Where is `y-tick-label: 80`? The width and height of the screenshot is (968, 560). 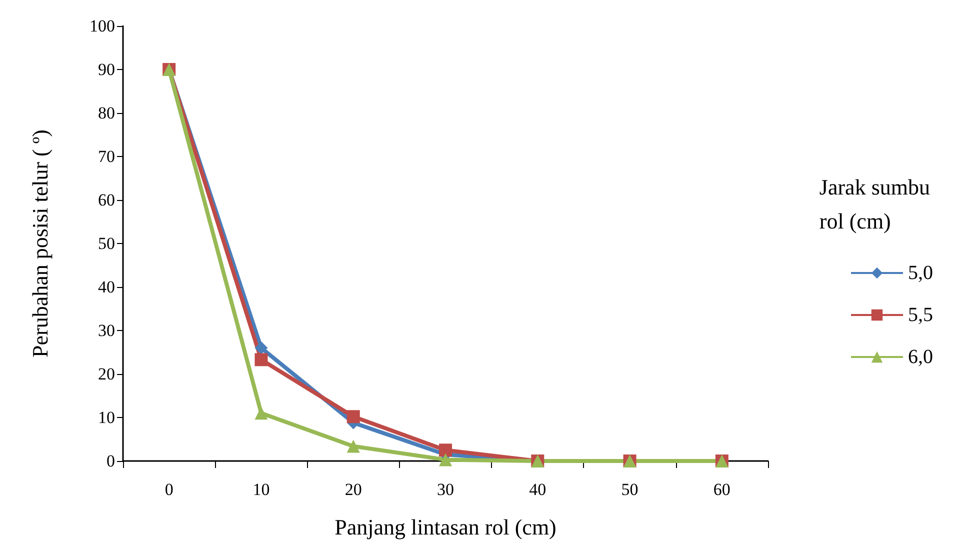
y-tick-label: 80 is located at coordinates (106, 113).